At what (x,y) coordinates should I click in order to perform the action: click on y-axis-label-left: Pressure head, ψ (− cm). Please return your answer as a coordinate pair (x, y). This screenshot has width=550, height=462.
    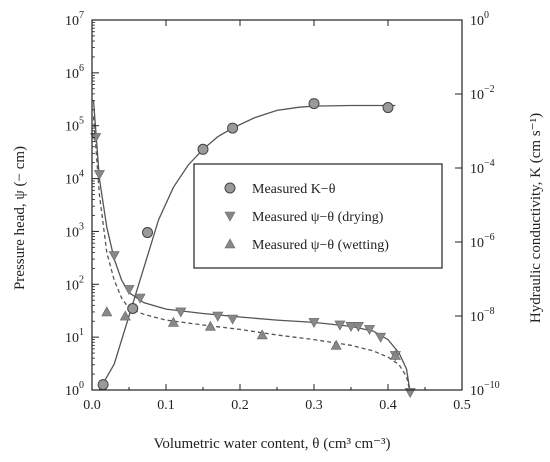
    Looking at the image, I should click on (20, 218).